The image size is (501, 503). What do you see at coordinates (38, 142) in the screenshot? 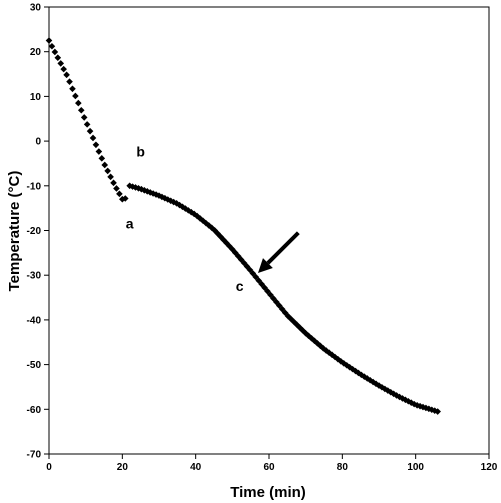
I see `y-tick-label: 0` at bounding box center [38, 142].